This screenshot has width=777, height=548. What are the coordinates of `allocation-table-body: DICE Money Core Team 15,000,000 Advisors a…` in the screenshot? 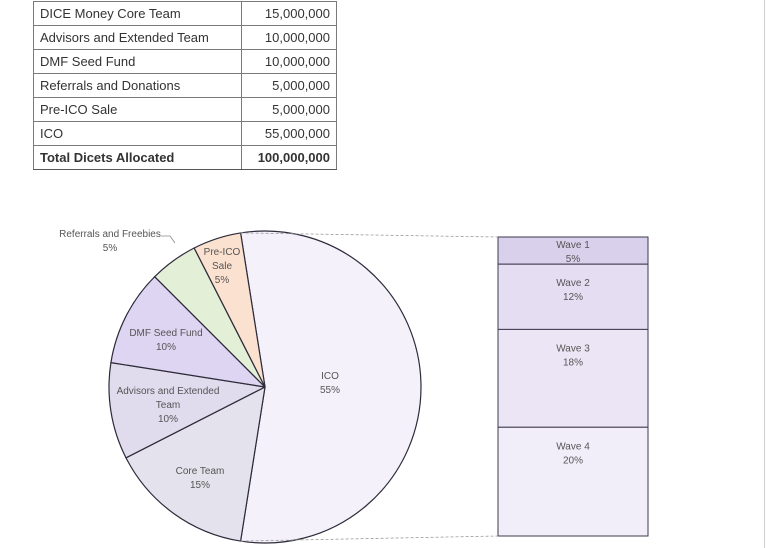 It's located at (185, 85).